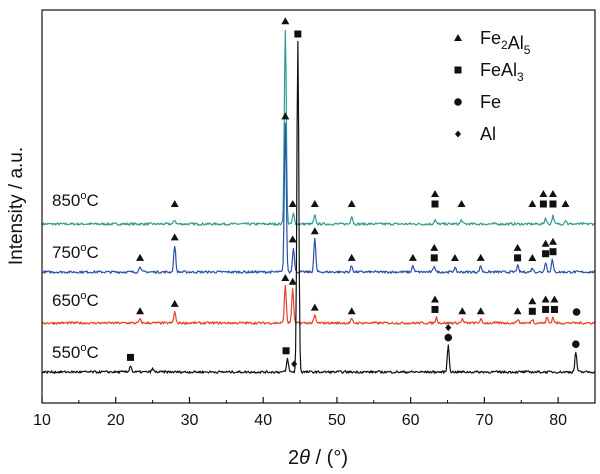 The height and width of the screenshot is (474, 600). Describe the element at coordinates (263, 420) in the screenshot. I see `x-tick-label: 40` at that location.